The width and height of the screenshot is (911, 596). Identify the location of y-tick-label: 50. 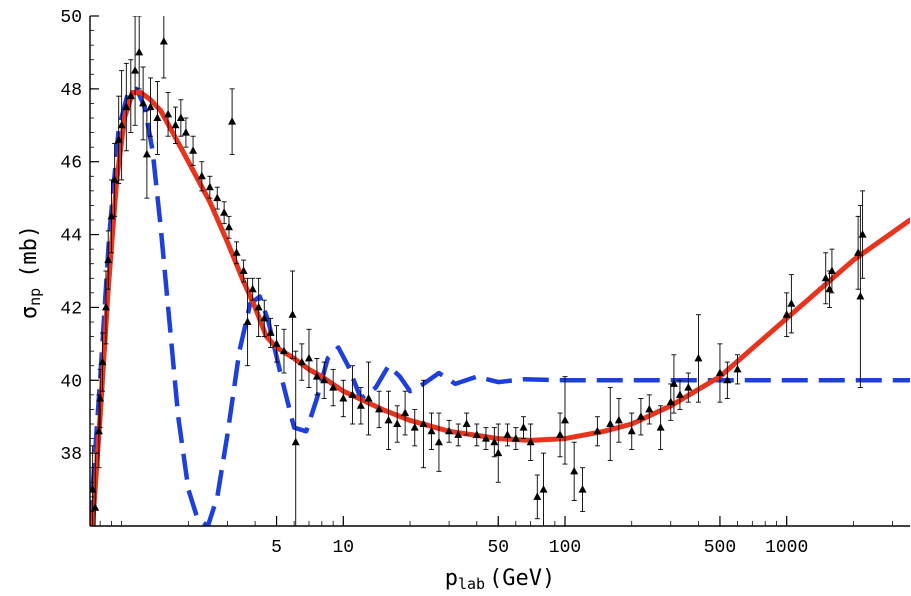
(71, 18).